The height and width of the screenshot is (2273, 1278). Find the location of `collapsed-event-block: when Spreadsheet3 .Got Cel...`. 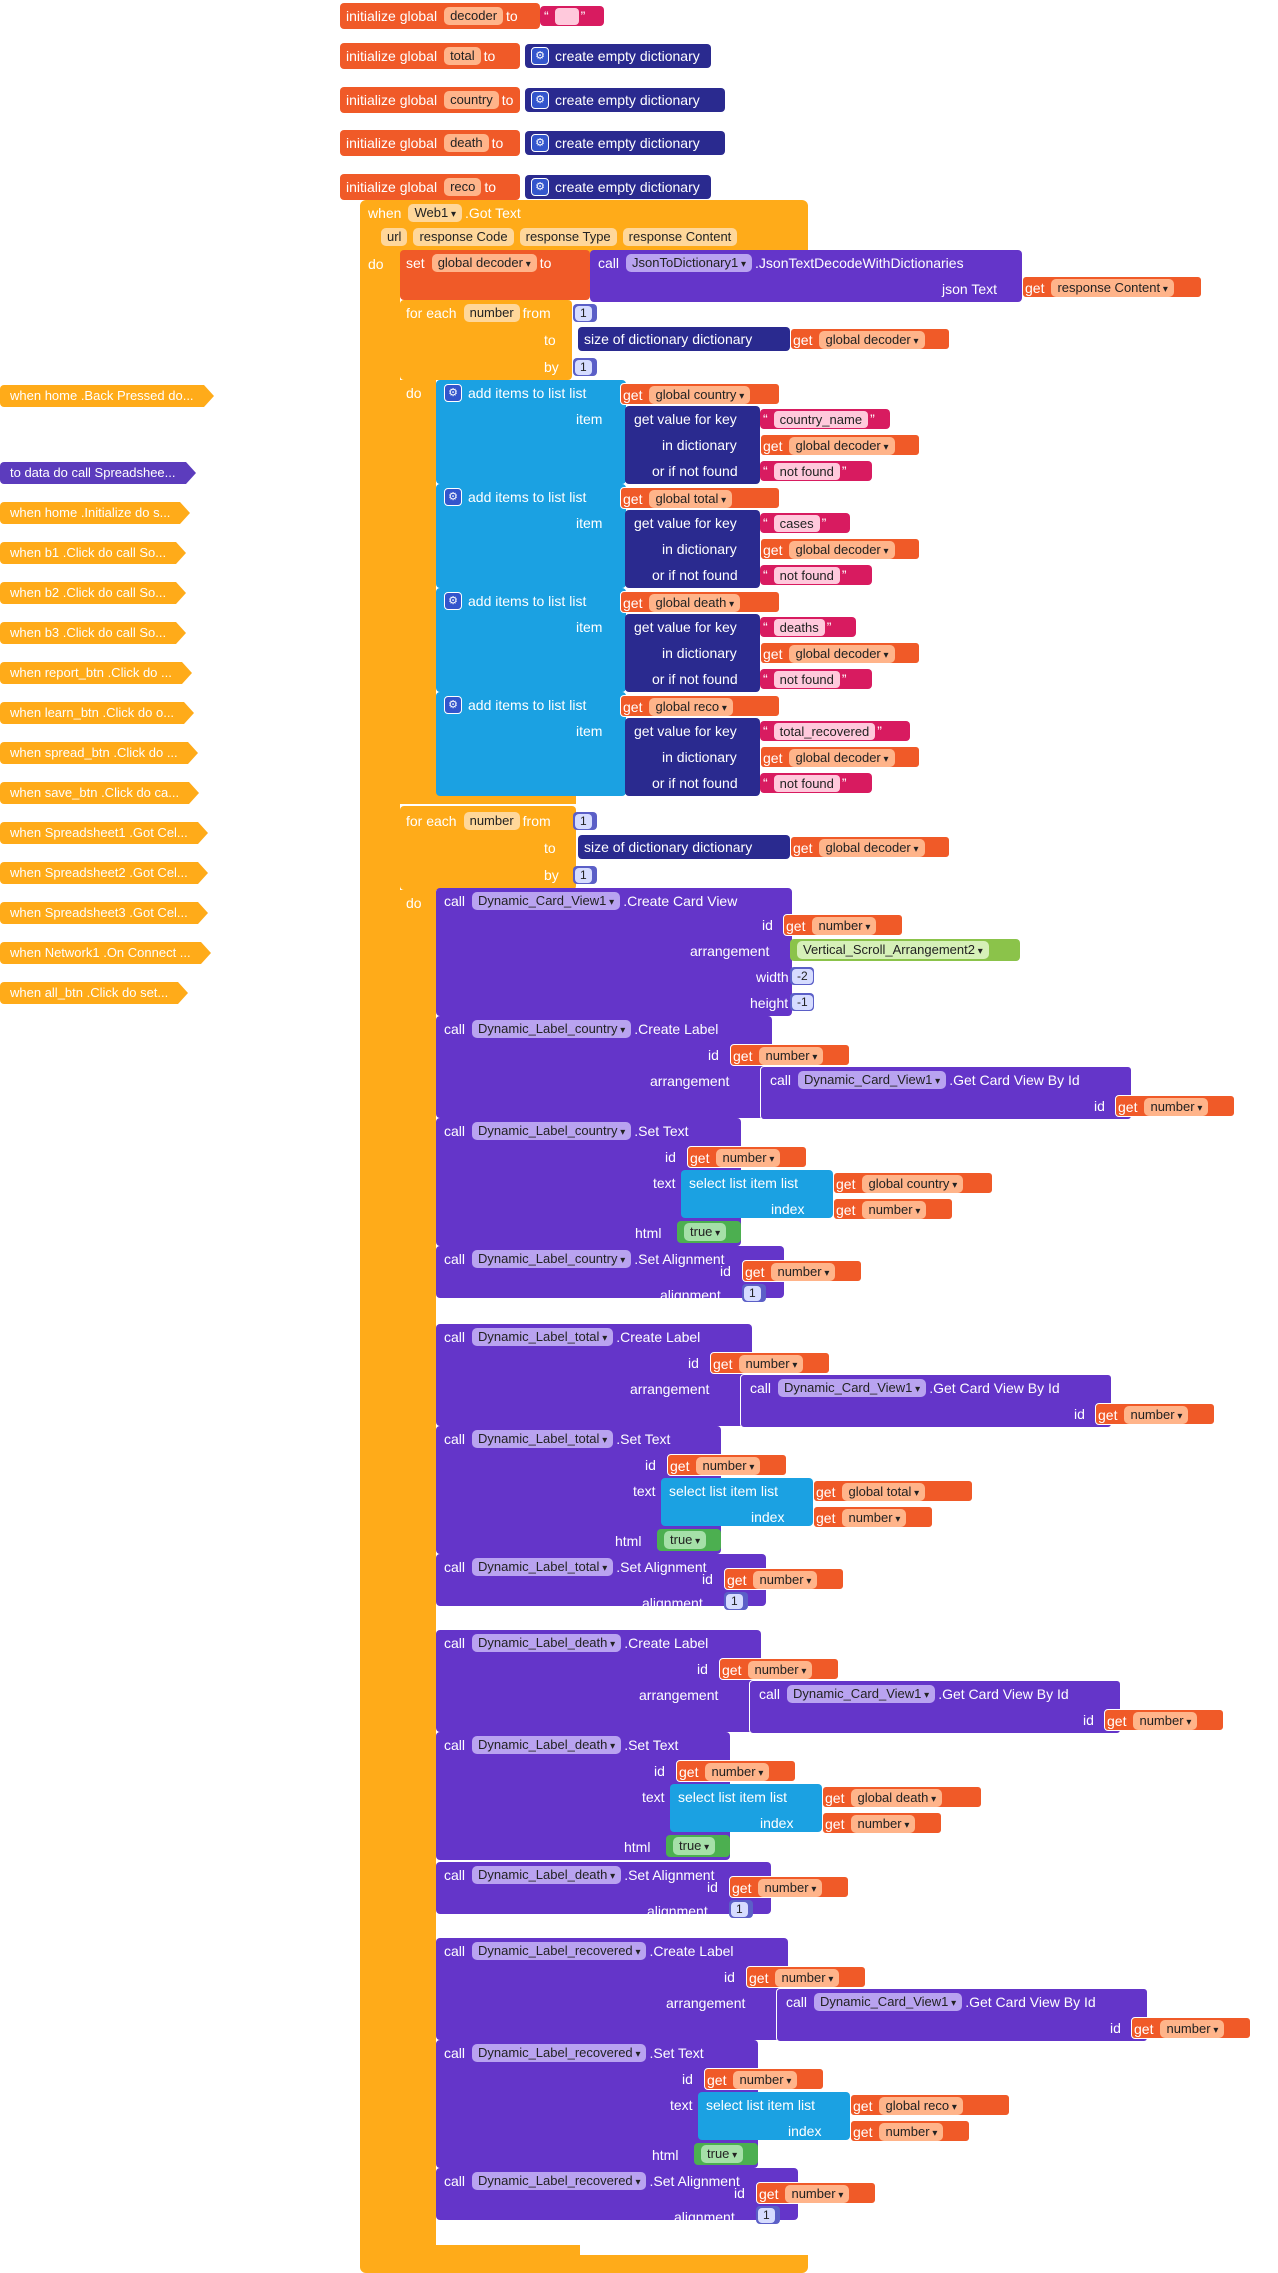

collapsed-event-block: when Spreadsheet3 .Got Cel... is located at coordinates (104, 913).